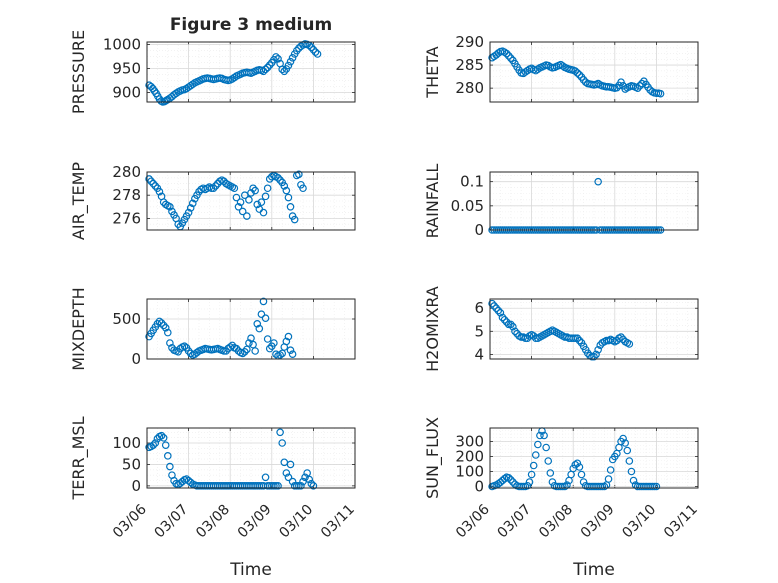  What do you see at coordinates (126, 195) in the screenshot?
I see `y-tick-label: 278` at bounding box center [126, 195].